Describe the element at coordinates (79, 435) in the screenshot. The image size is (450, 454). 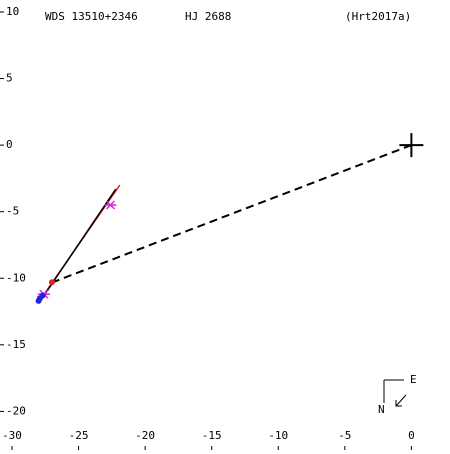
I see `x-tick-label: -25` at that location.